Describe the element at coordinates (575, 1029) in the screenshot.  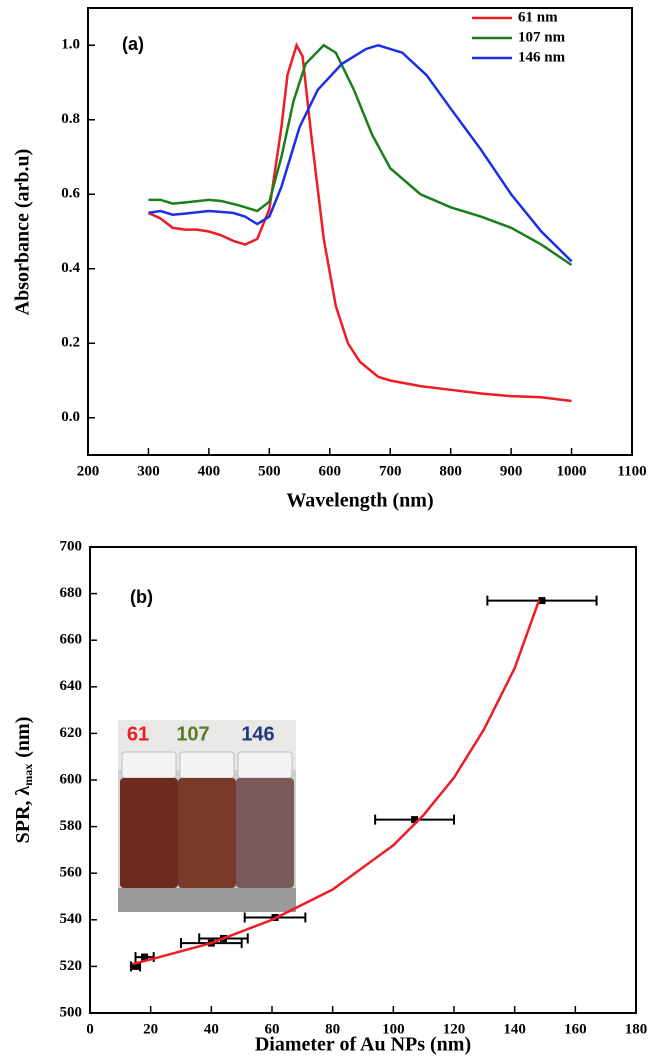
I see `x-tick-label: 160` at that location.